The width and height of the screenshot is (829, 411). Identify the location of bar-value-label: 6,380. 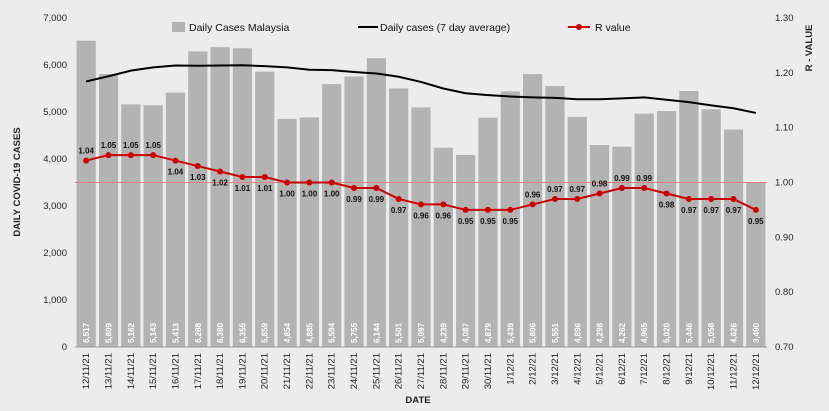
(220, 332).